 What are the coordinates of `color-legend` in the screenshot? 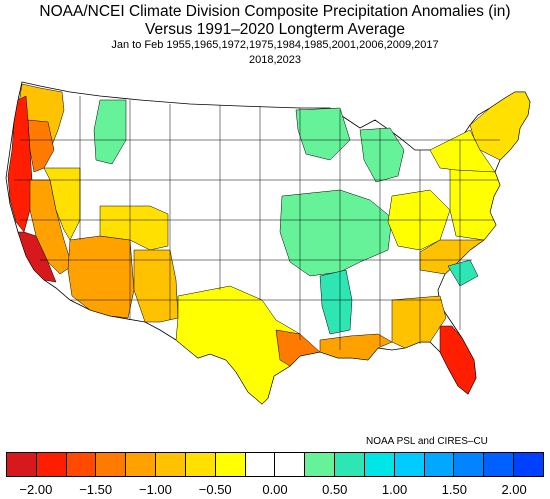 It's located at (275, 464).